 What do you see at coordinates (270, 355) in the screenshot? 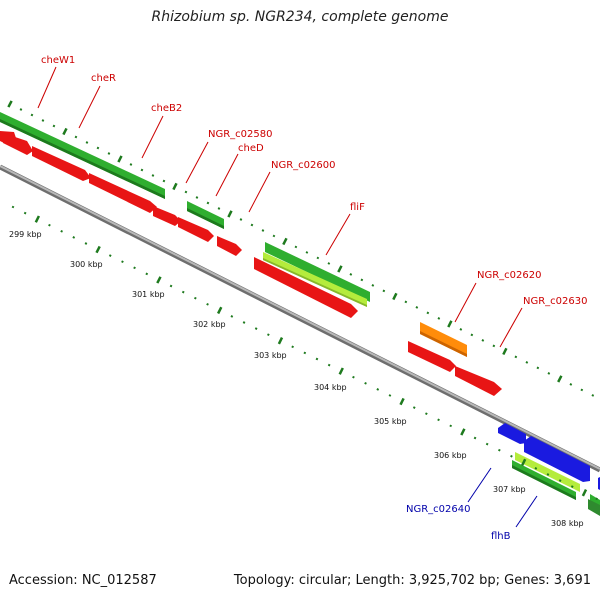
I see `scale-label: 303 kbp` at bounding box center [270, 355].